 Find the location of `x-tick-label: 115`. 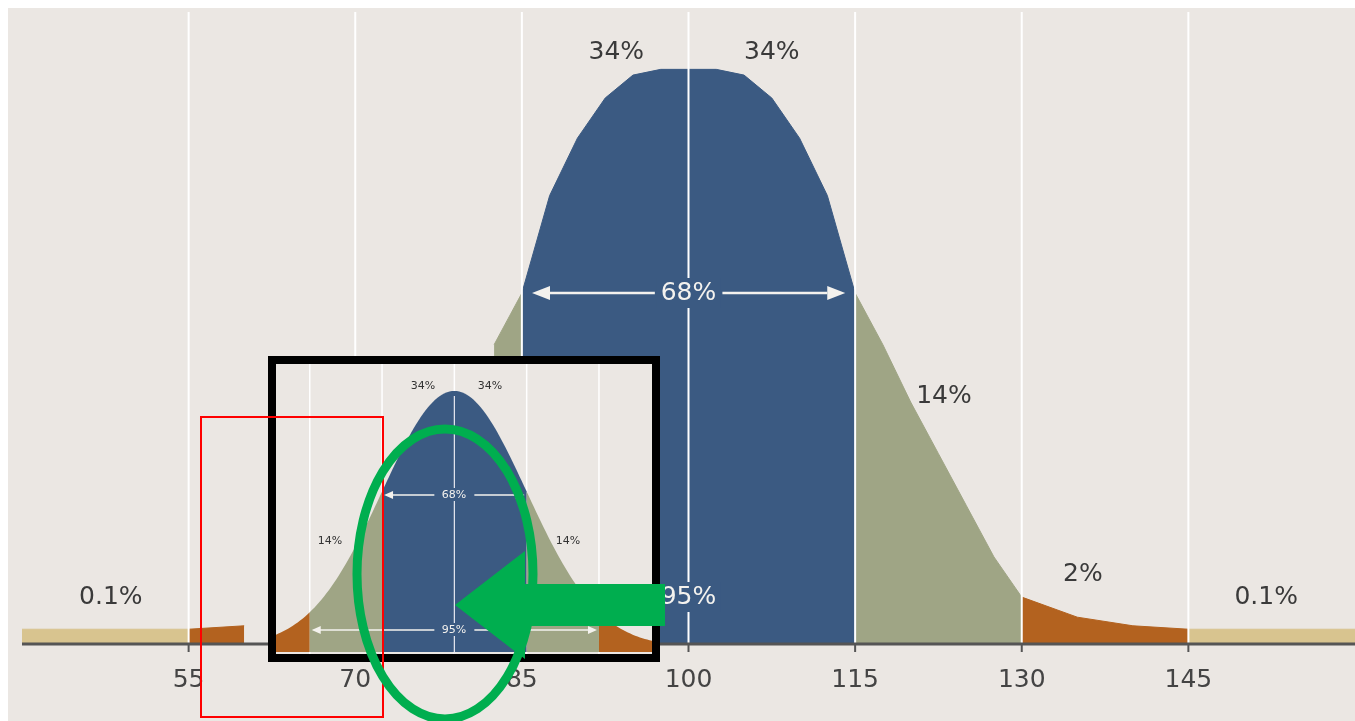

x-tick-label: 115 is located at coordinates (855, 678).